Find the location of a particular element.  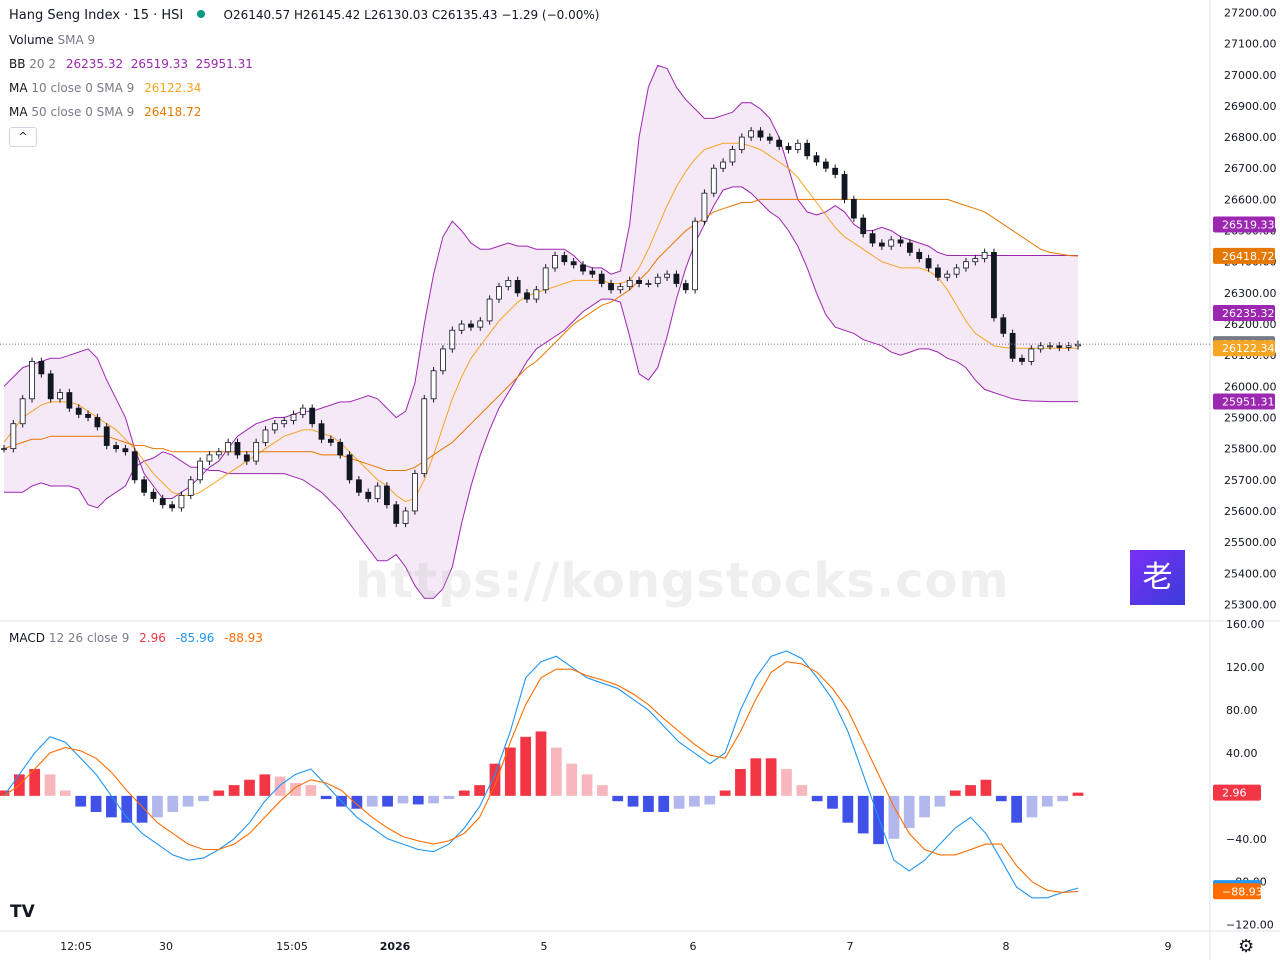

macd-tick-label: 120.00 is located at coordinates (1245, 667).